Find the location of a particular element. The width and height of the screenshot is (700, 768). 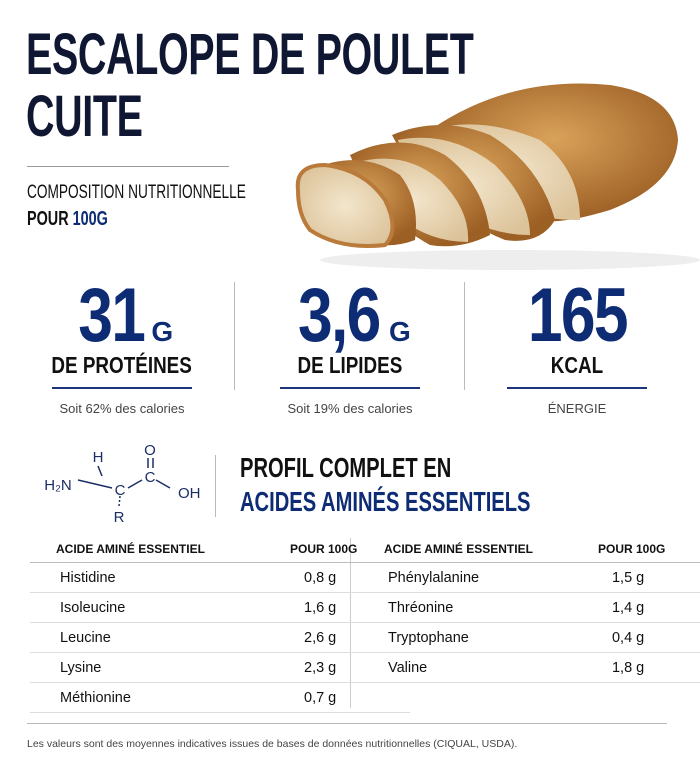

stat-note: Soit 19% des calories is located at coordinates (350, 408).